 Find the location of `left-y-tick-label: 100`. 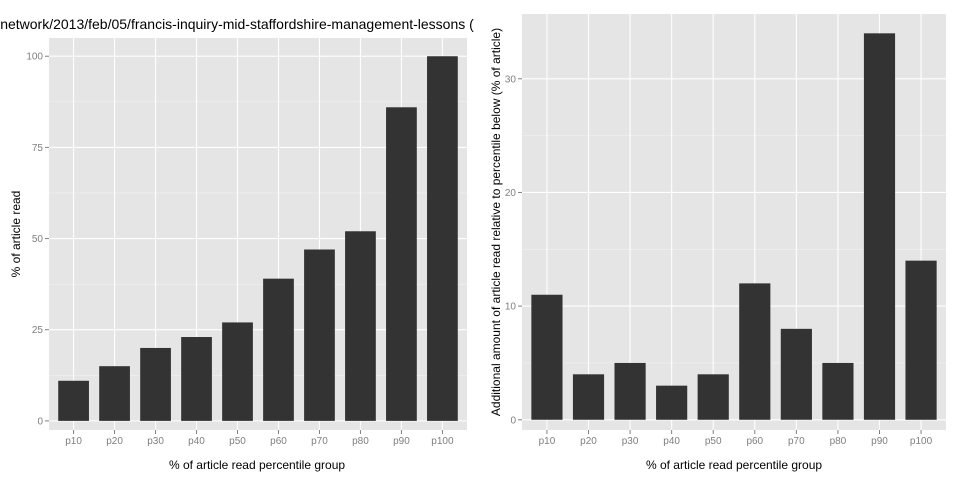

left-y-tick-label: 100 is located at coordinates (34, 57).